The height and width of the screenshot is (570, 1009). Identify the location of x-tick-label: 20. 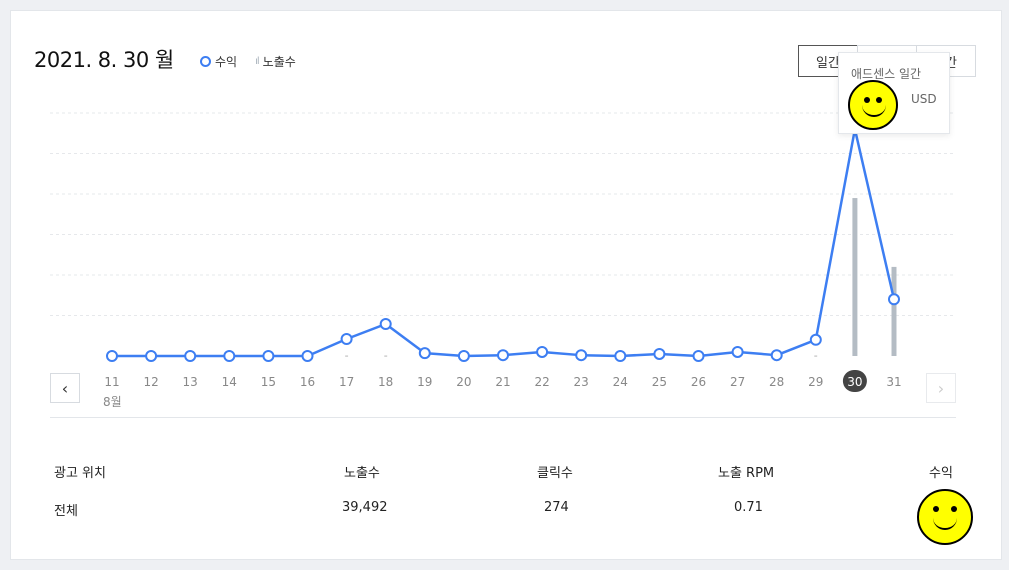
(463, 382).